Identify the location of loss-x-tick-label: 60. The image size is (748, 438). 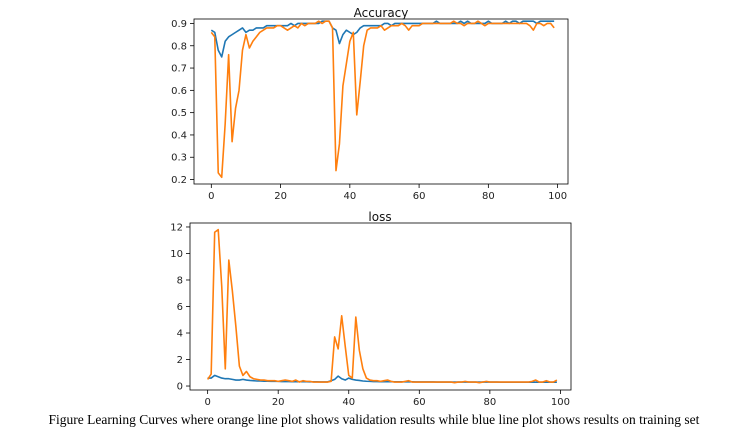
(419, 402).